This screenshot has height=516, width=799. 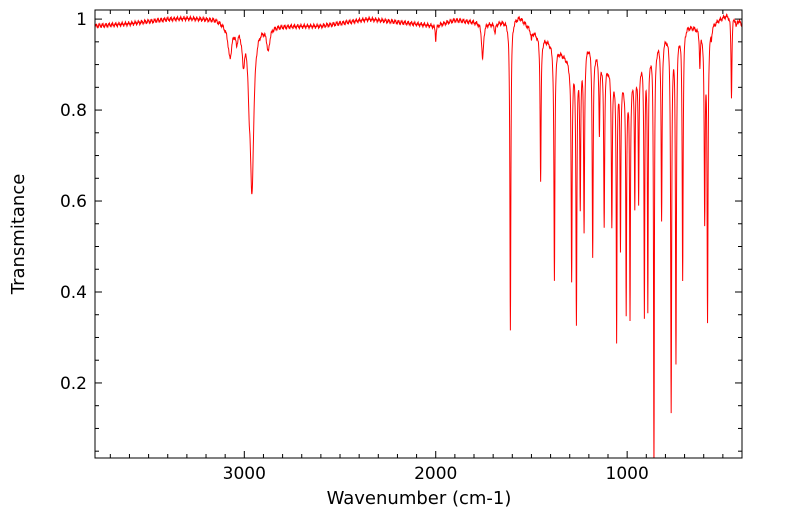 I want to click on y-axis-tick-labels: 0.2 0.4 0.6 0.8 1, so click(x=73, y=202).